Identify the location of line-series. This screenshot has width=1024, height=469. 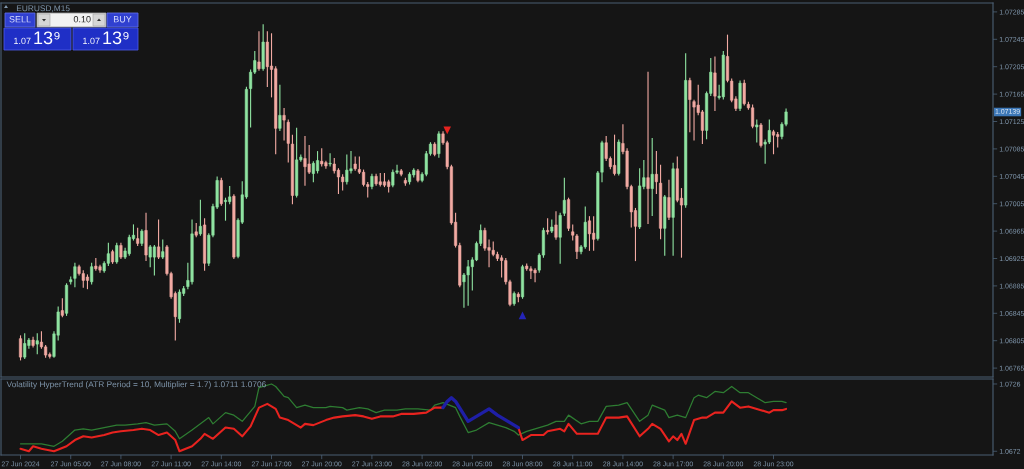
(480, 413).